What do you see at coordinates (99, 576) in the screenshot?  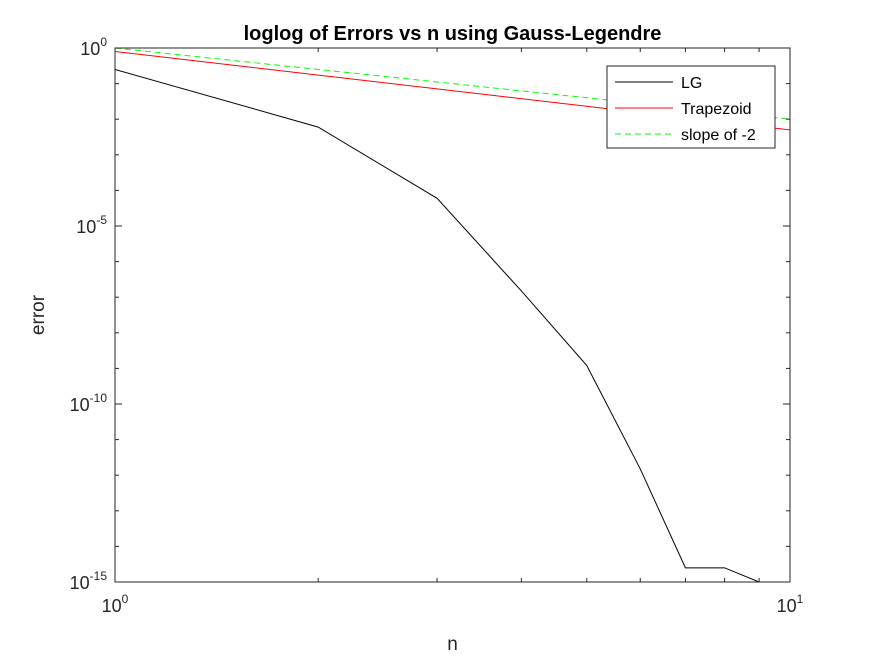 I see `y-tick-exponent: -15` at bounding box center [99, 576].